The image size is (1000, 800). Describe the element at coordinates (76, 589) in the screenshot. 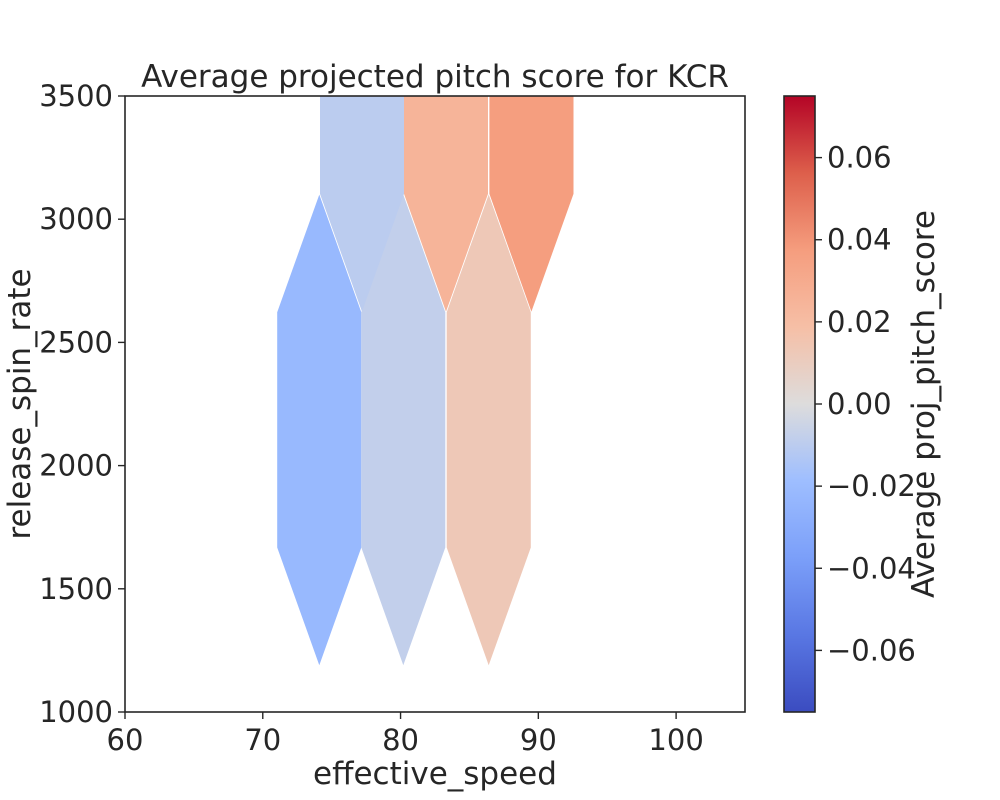

I see `y-tick-label: 1500` at that location.